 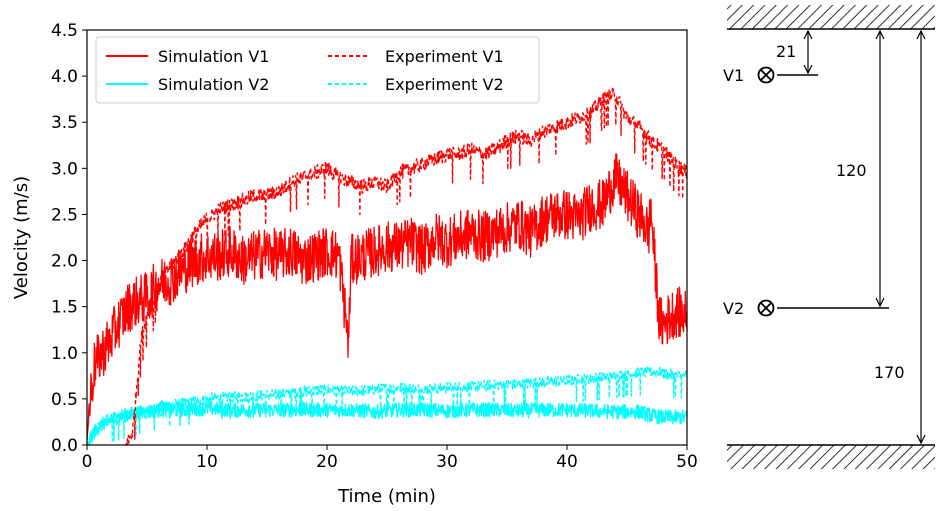 What do you see at coordinates (64, 354) in the screenshot?
I see `y-tick-label: 1.0` at bounding box center [64, 354].